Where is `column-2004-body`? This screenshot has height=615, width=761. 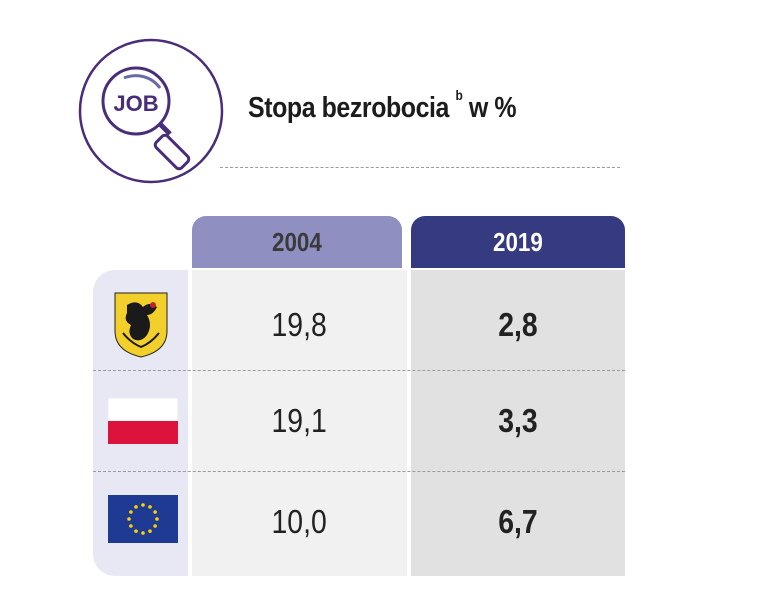
column-2004-body is located at coordinates (299, 423).